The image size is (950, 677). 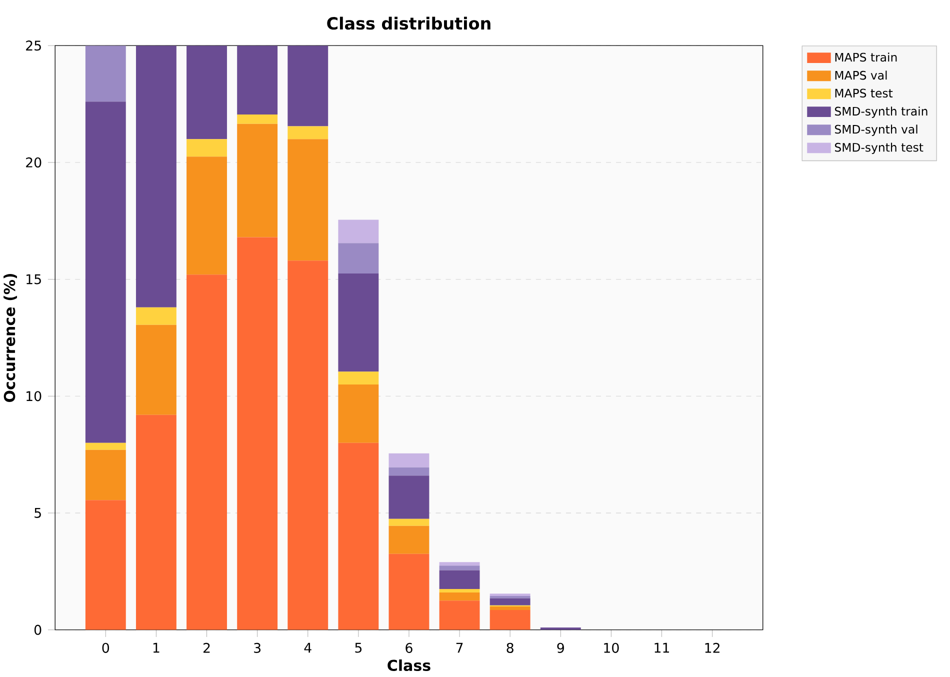 I want to click on legend-label: MAPS val, so click(x=861, y=75).